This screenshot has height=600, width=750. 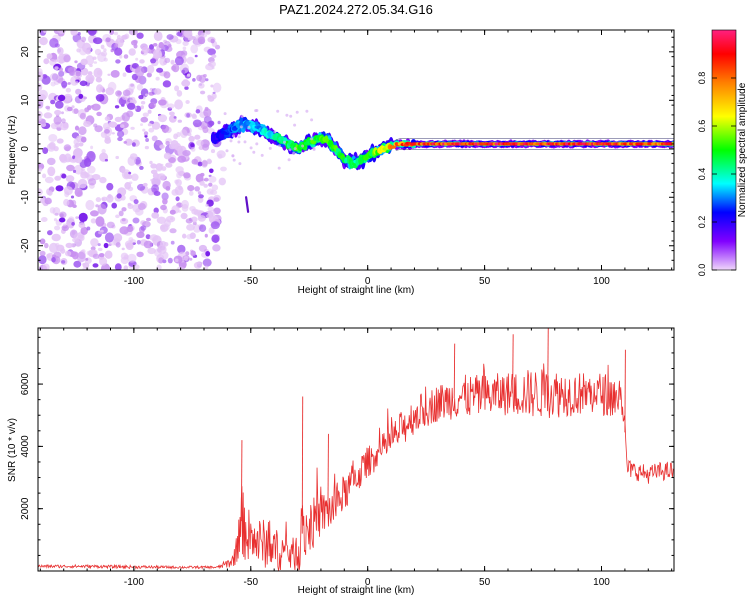 What do you see at coordinates (12, 150) in the screenshot?
I see `spectrogram-y-axis-label: Frequency (Hz)` at bounding box center [12, 150].